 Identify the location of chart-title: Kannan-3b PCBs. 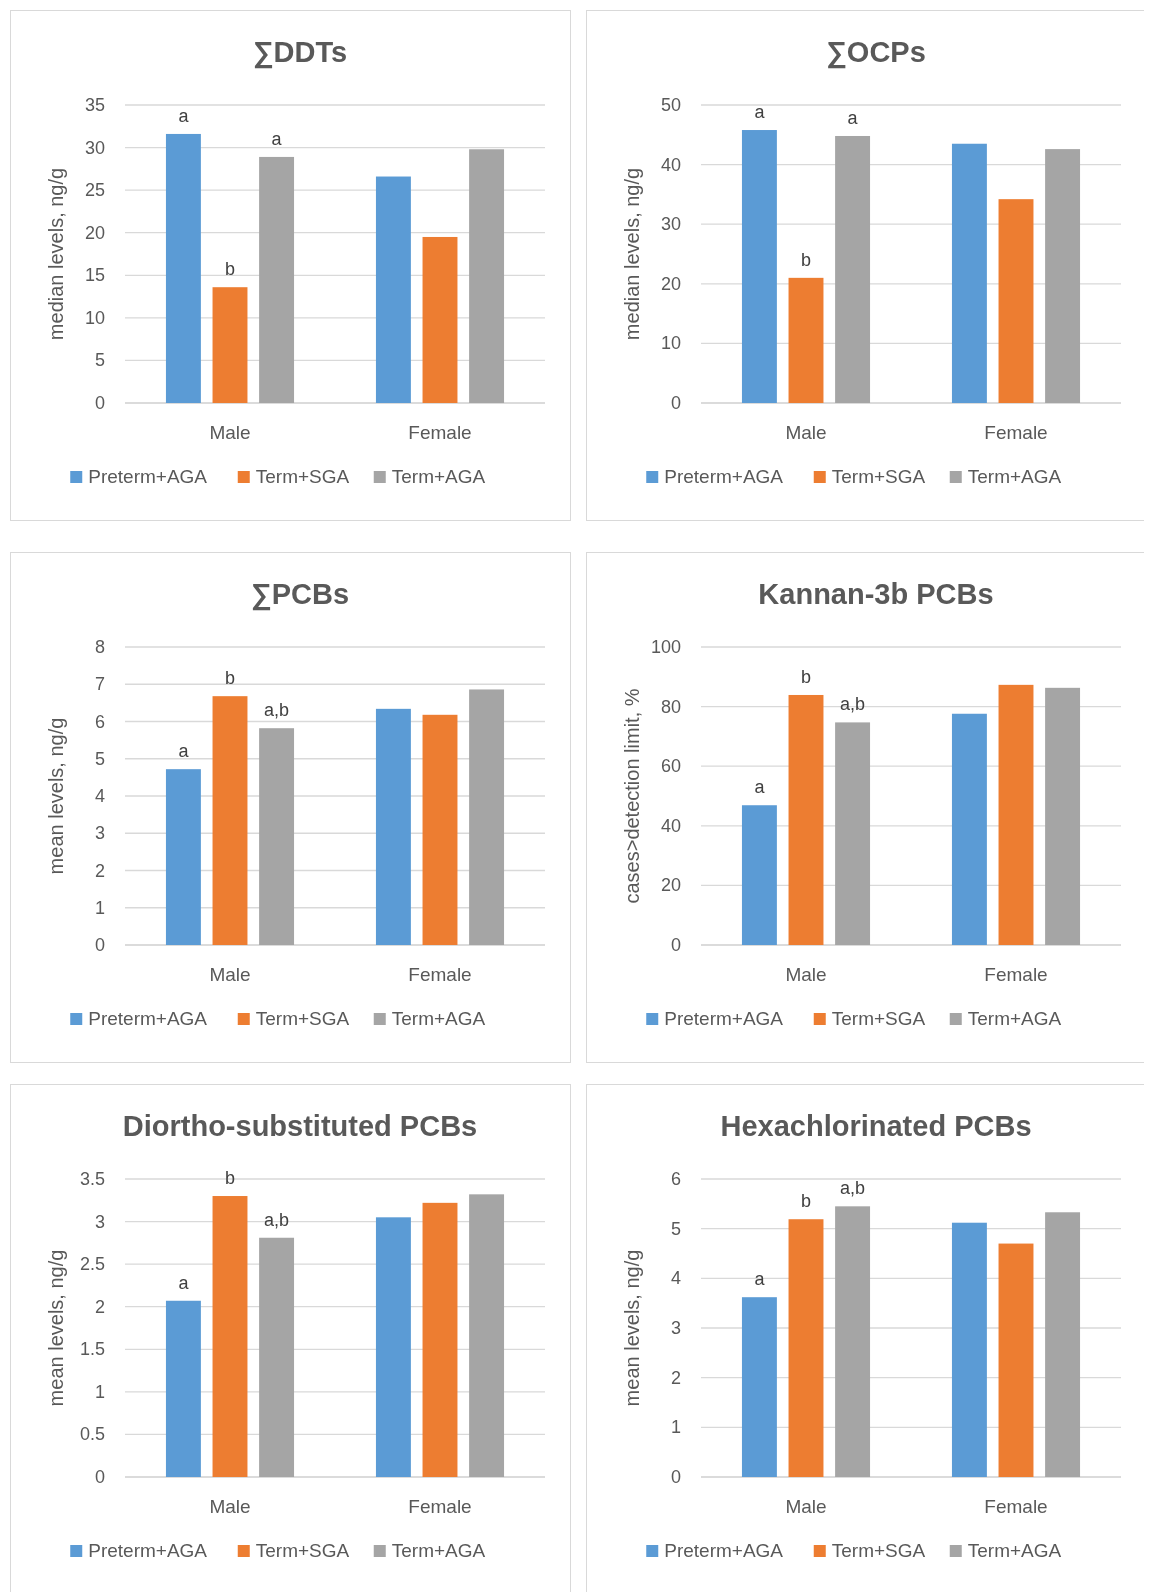
(876, 594).